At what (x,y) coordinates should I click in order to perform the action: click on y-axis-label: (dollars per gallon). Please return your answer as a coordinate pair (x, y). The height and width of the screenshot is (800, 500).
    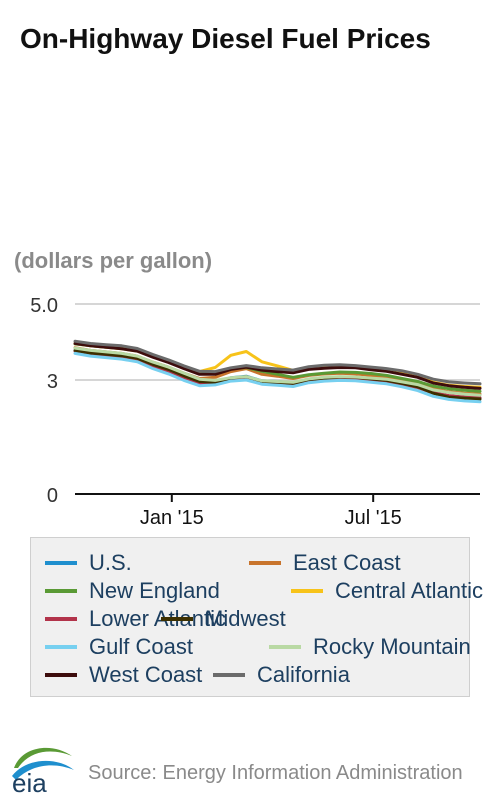
    Looking at the image, I should click on (113, 260).